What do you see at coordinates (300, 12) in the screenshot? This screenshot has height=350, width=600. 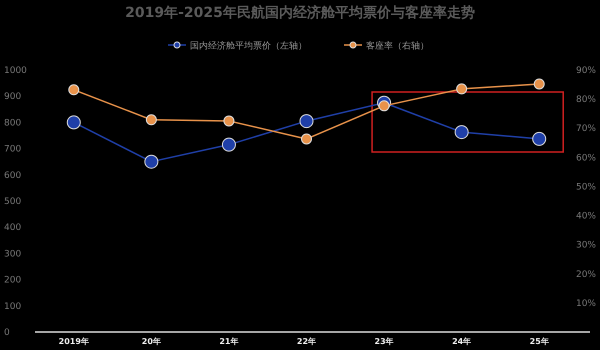 I see `chart-title: 2019年-2025年民航国内经济舱平均票价与客座率走势` at bounding box center [300, 12].